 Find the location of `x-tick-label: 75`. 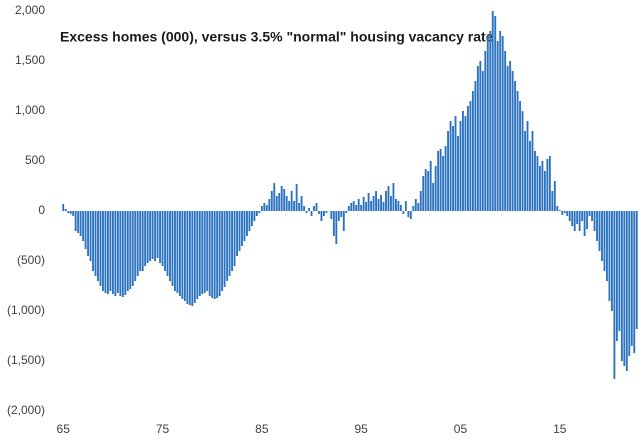

x-tick-label: 75 is located at coordinates (163, 429).